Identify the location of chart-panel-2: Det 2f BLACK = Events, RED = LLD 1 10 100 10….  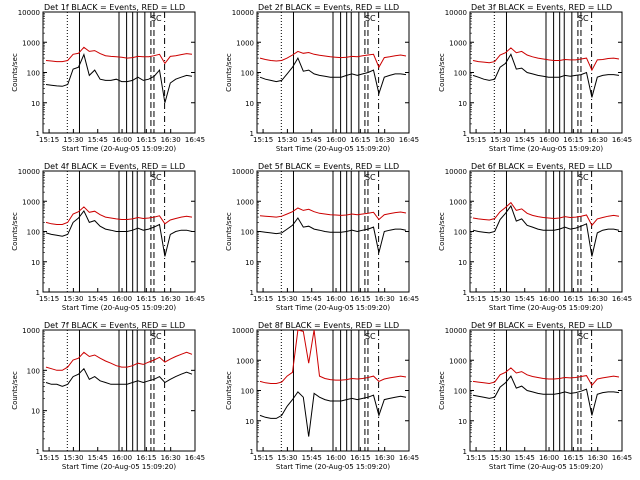
(322, 78).